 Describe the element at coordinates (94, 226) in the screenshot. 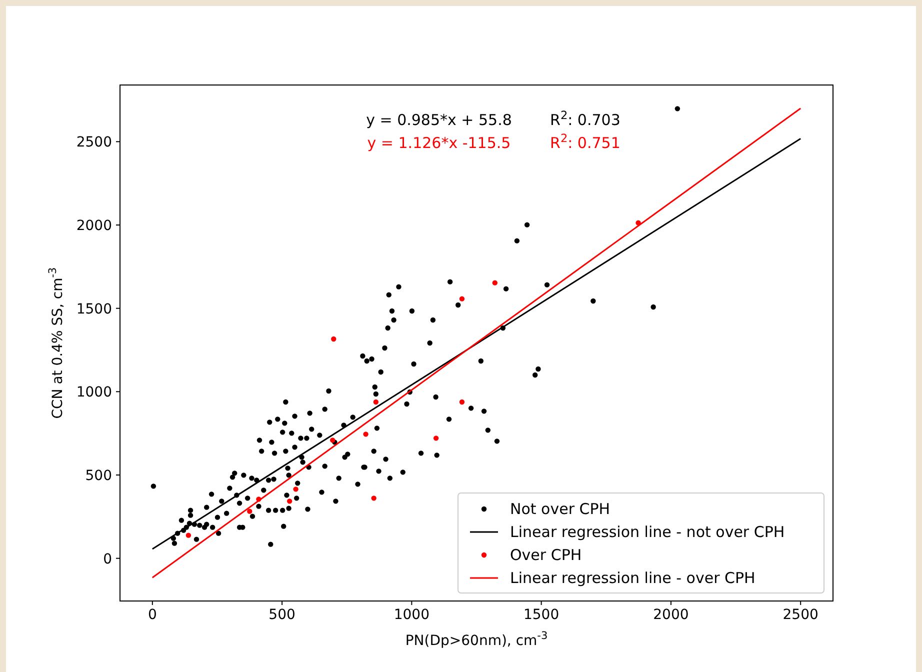

I see `y-tick-label: 2000` at that location.